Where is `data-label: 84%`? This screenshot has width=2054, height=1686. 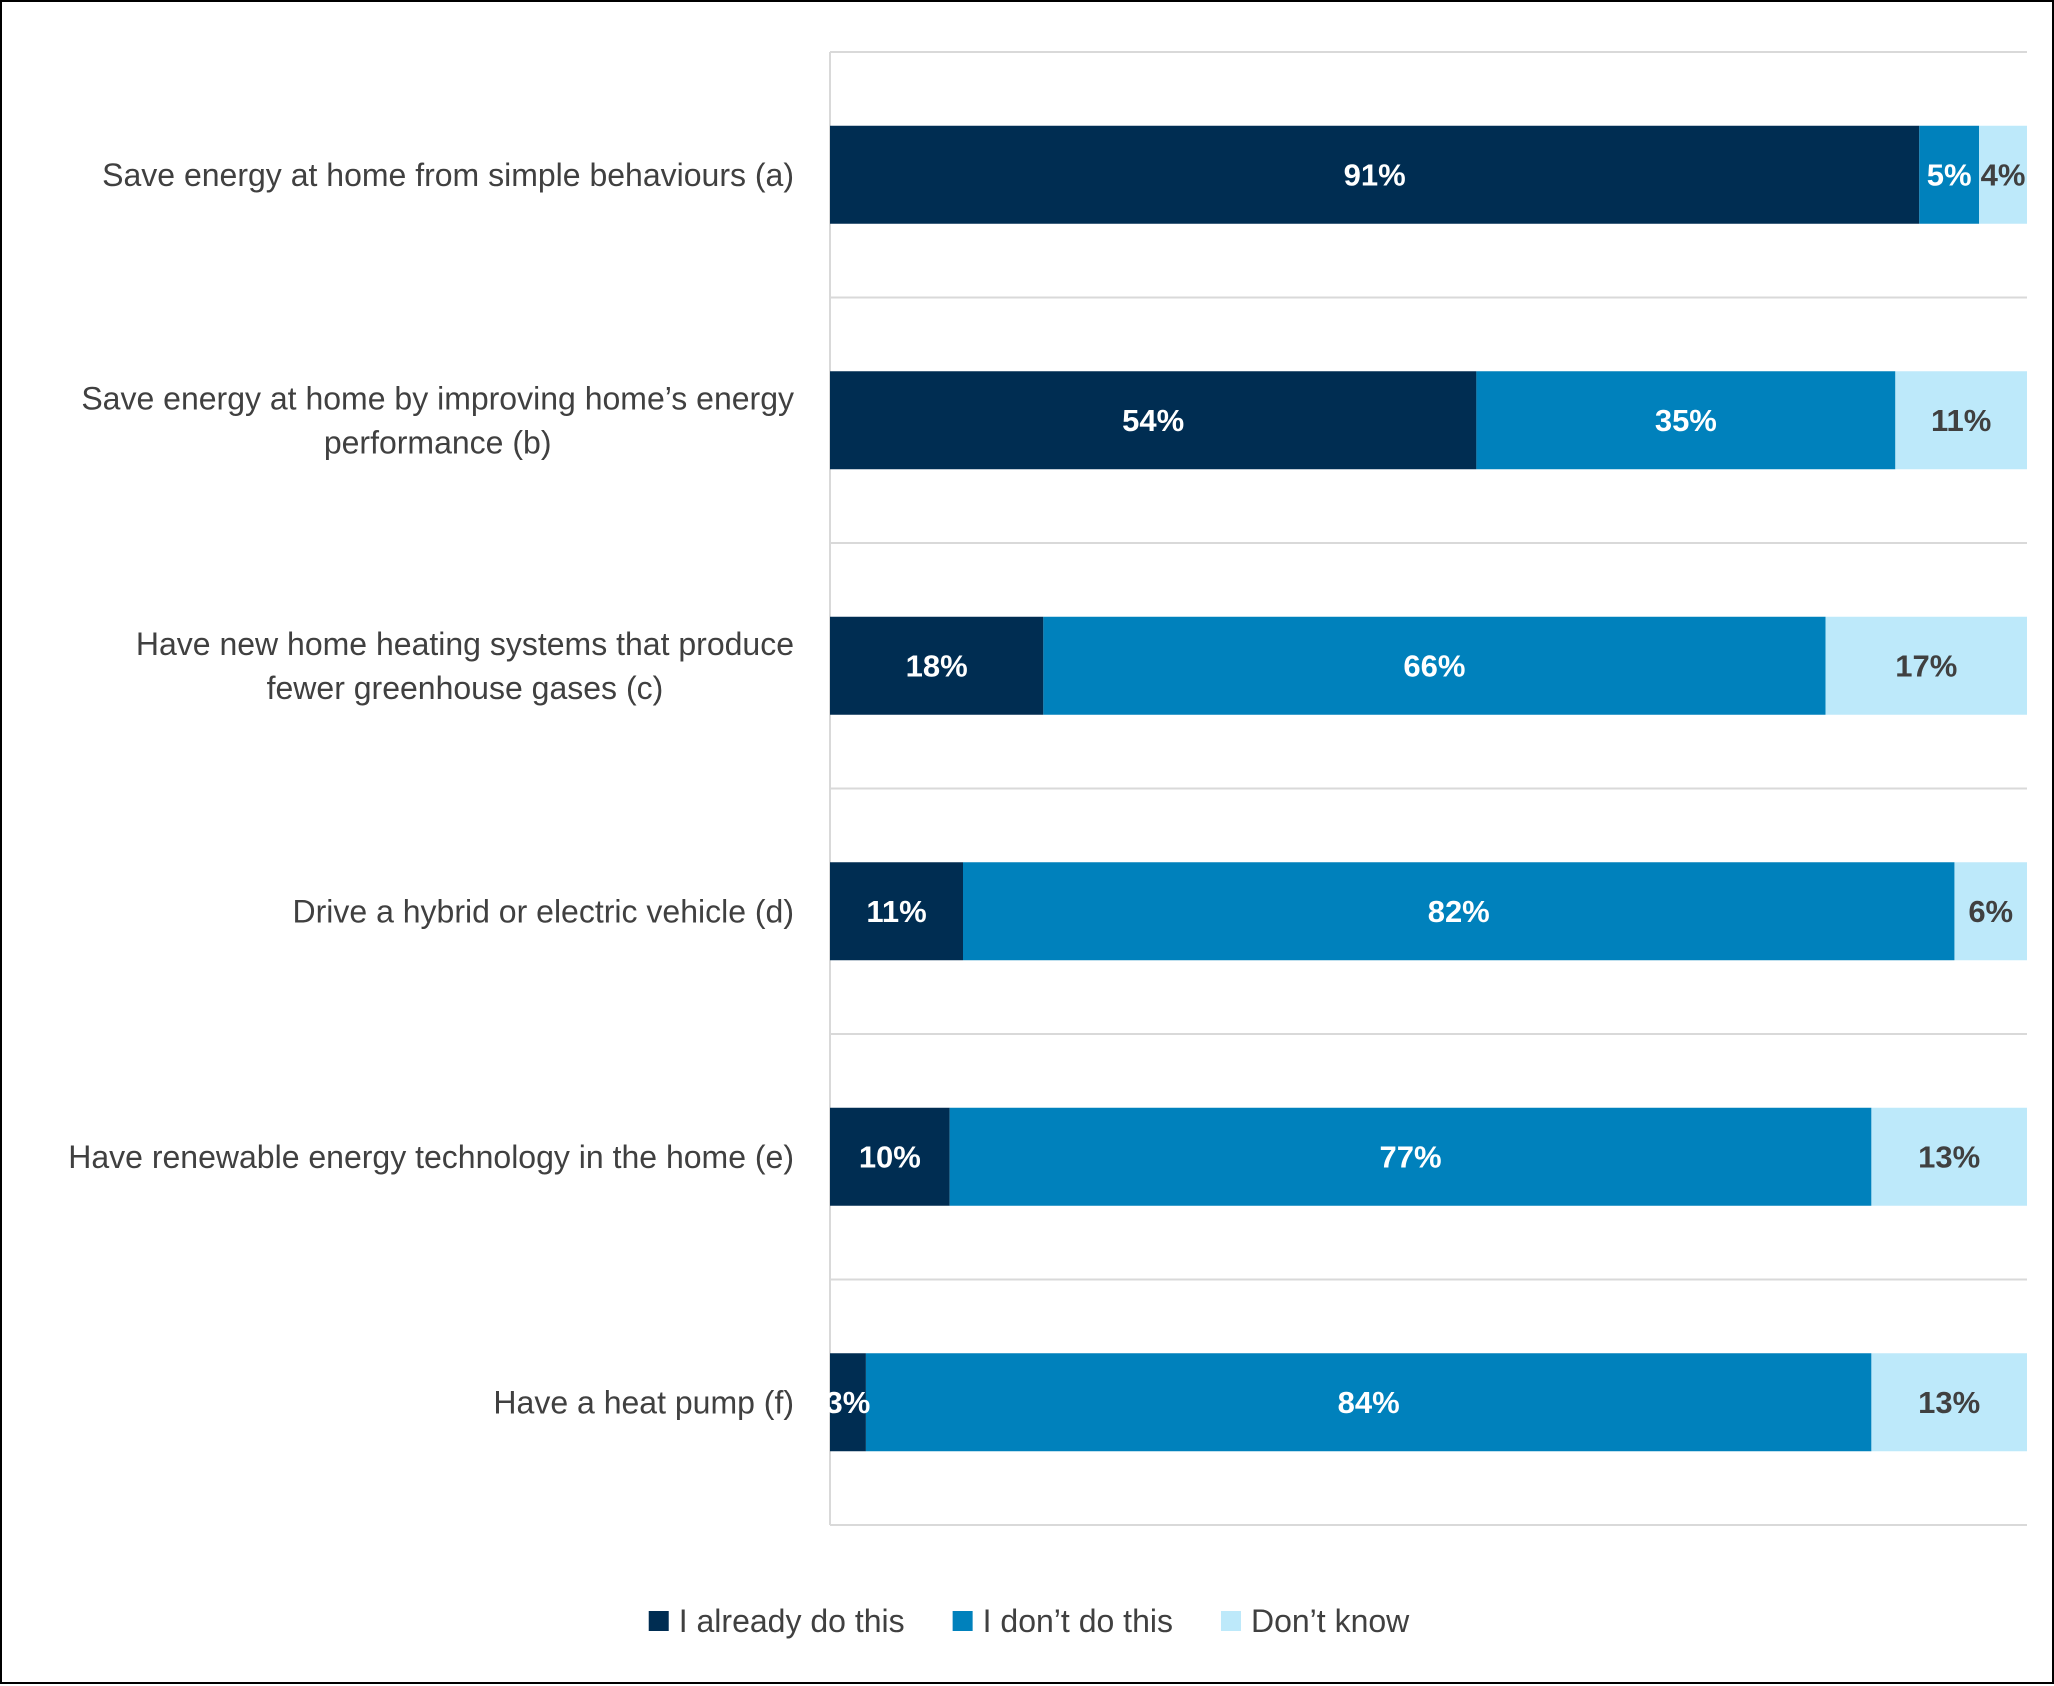 data-label: 84% is located at coordinates (1369, 1402).